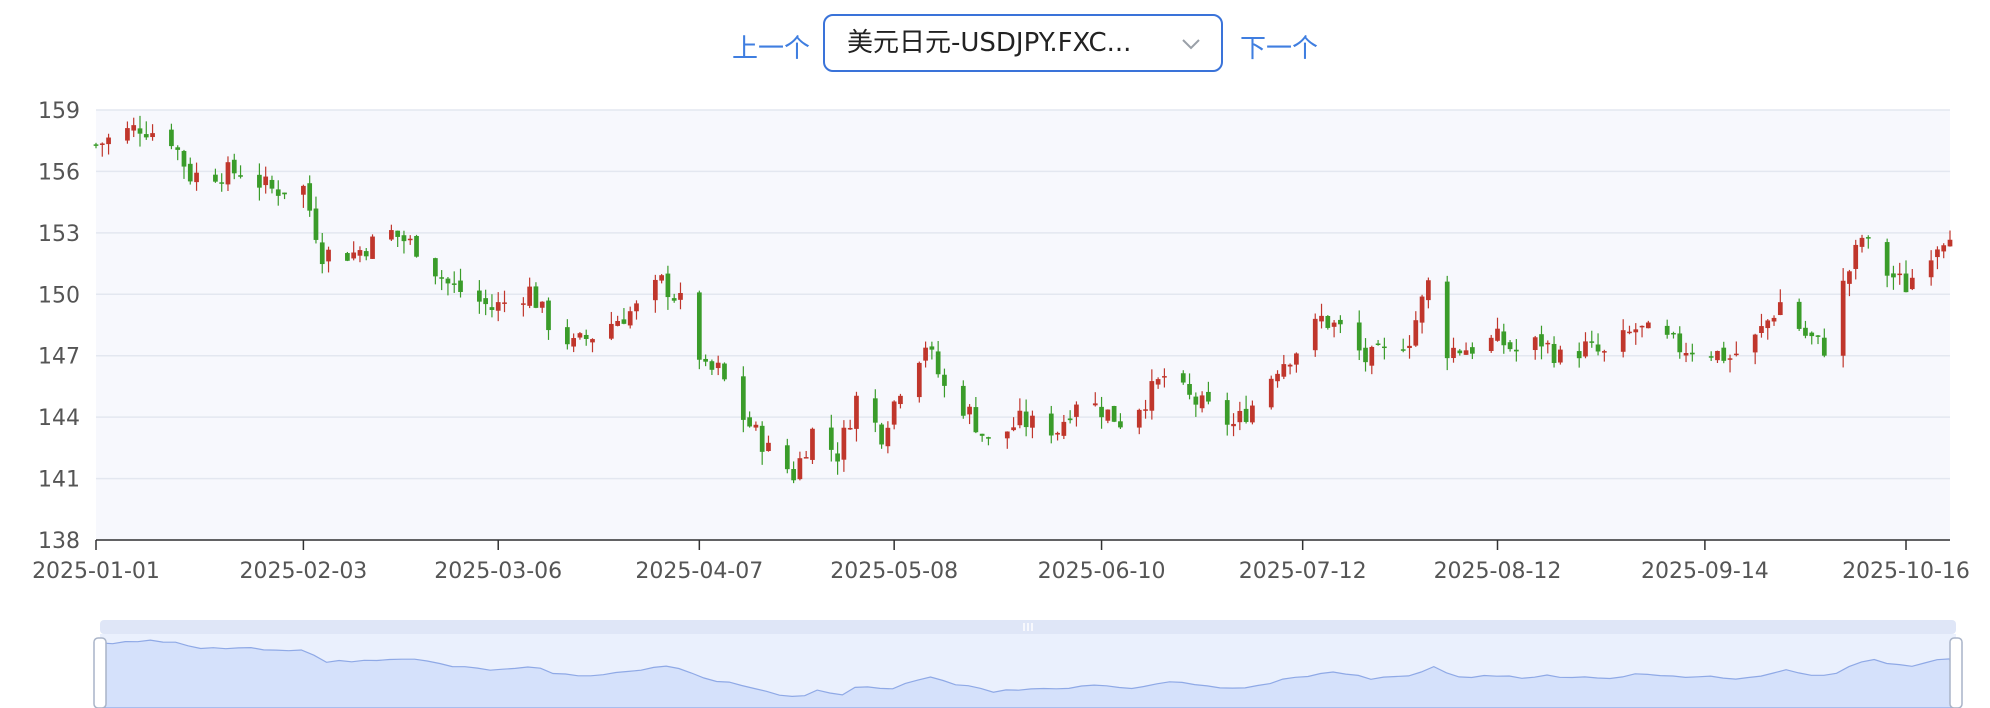  I want to click on range-navigator, so click(1028, 664).